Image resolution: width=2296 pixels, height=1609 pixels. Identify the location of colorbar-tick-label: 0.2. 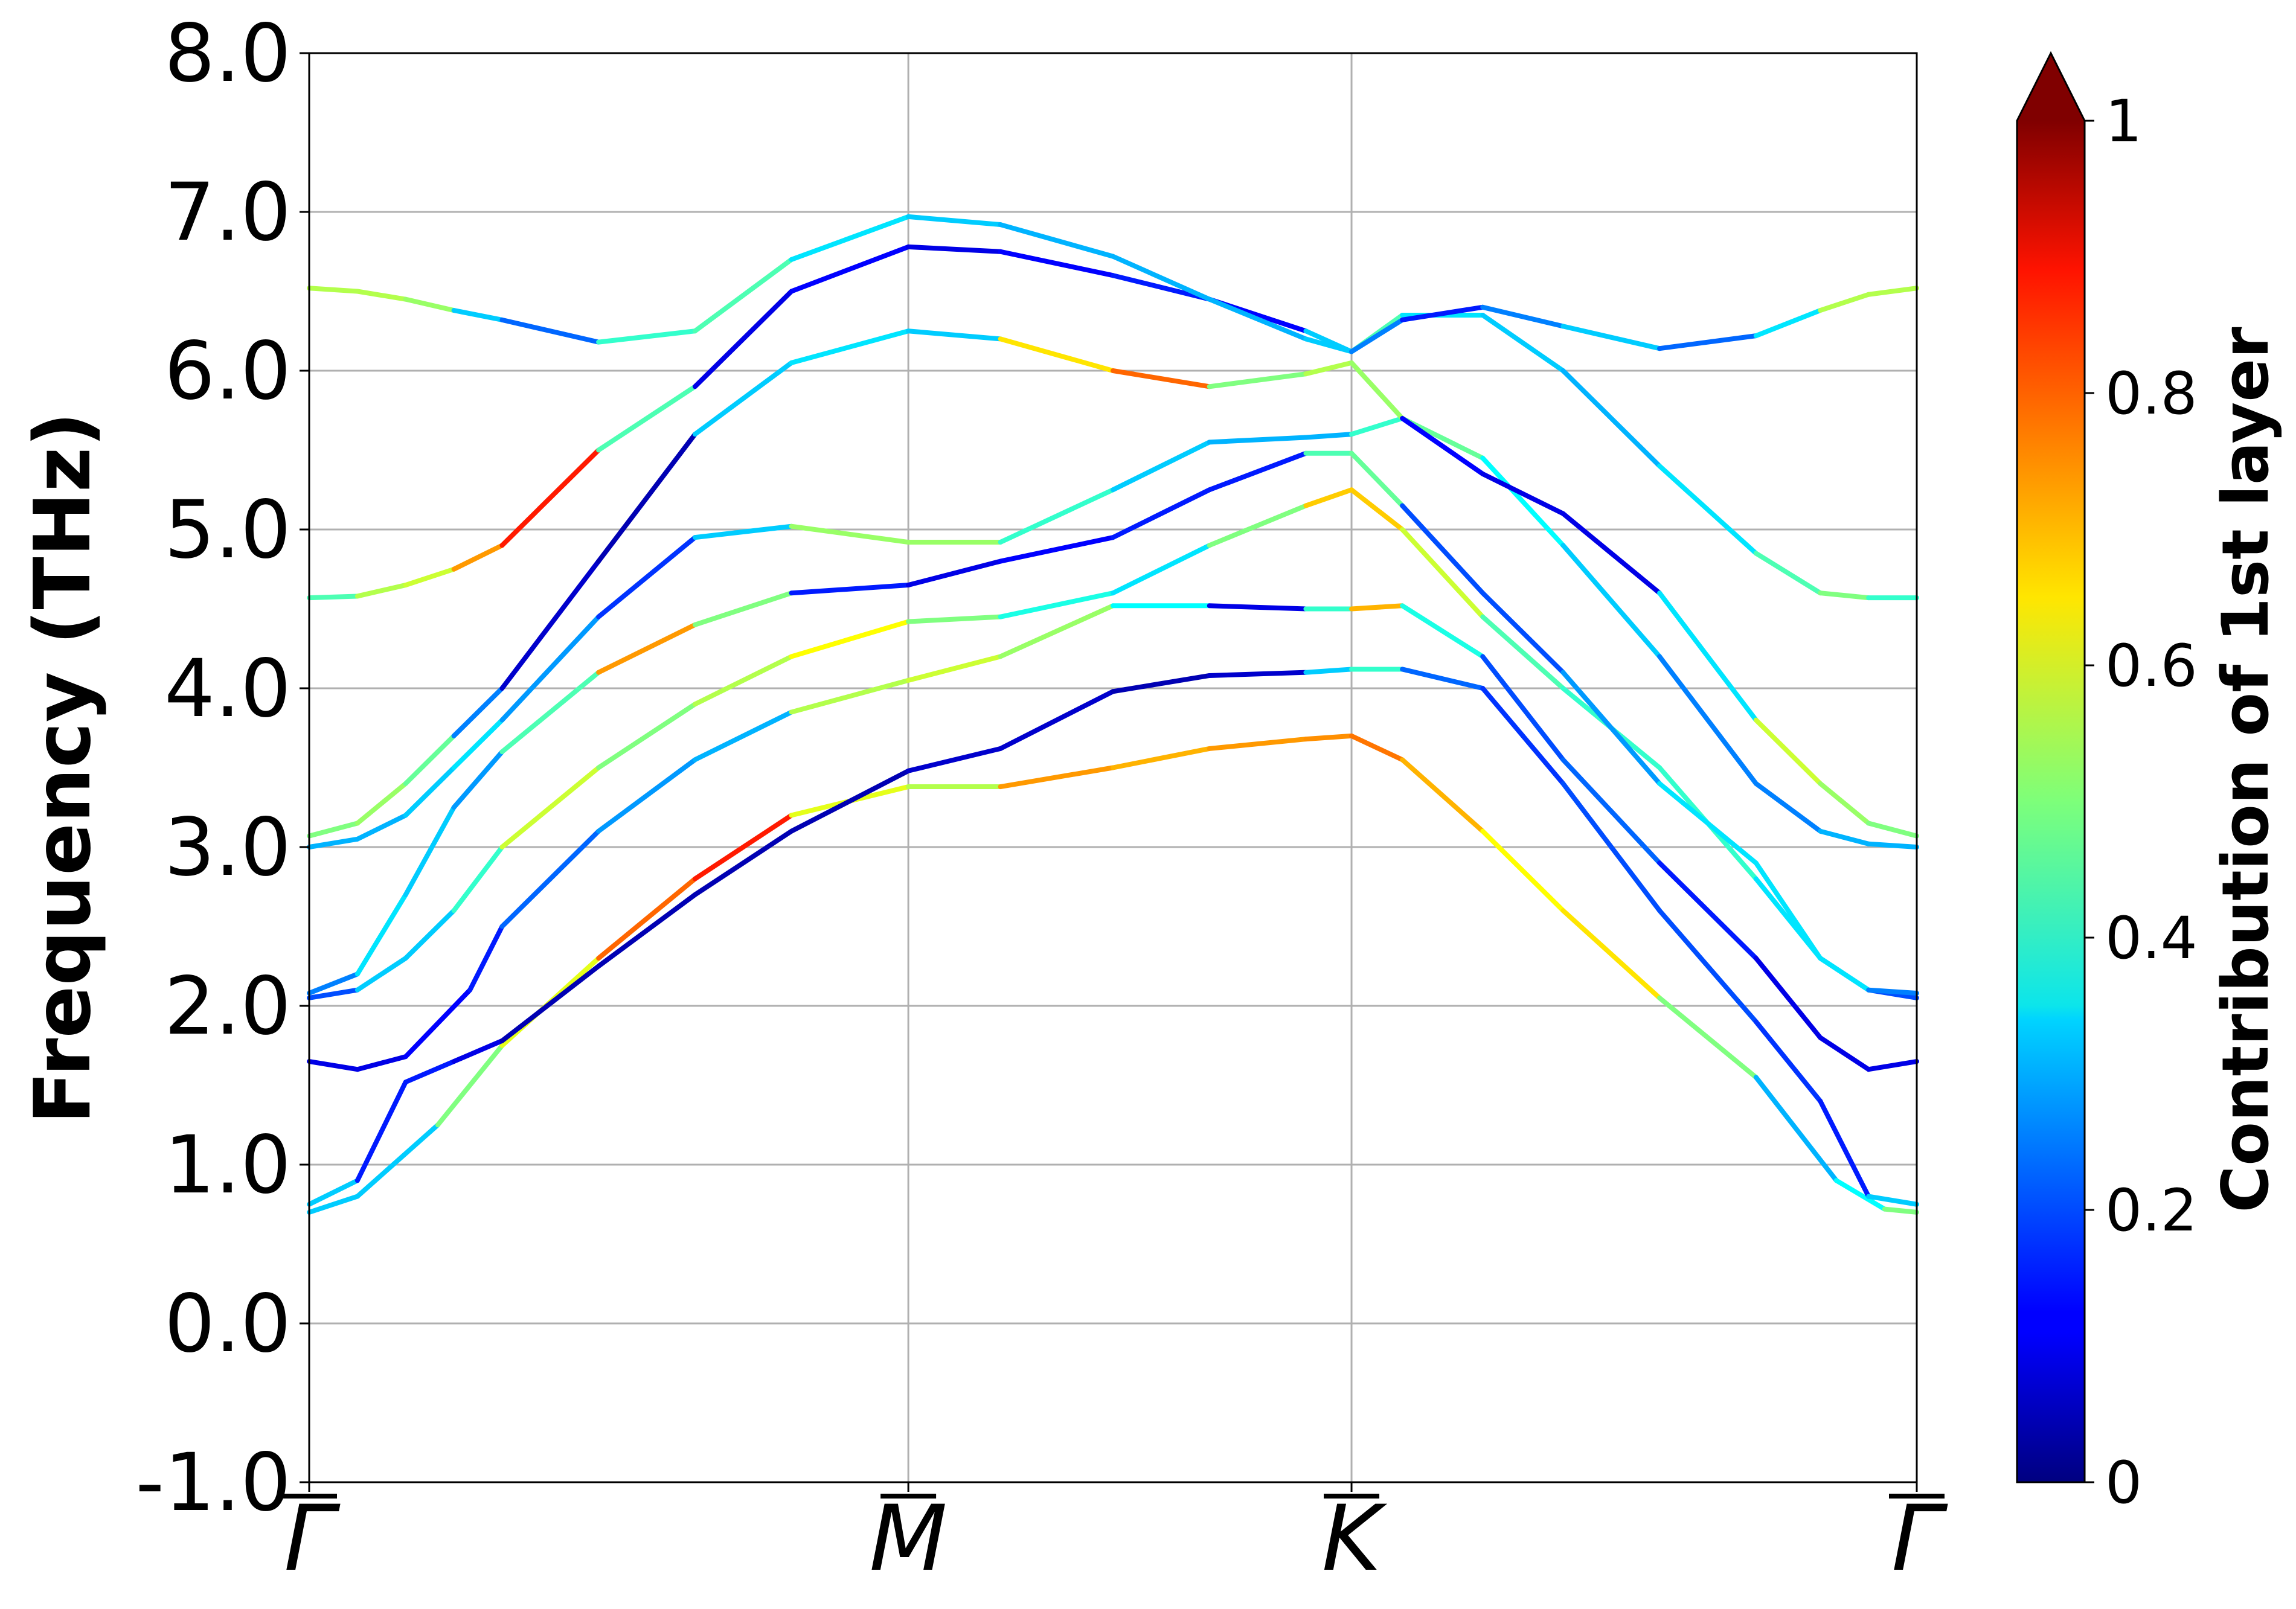
(2151, 1210).